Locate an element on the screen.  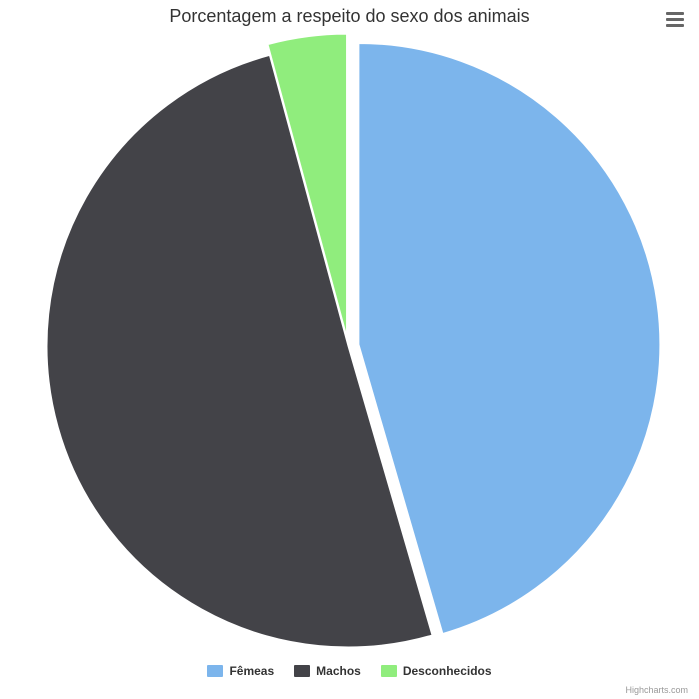
legend-label-machos: Machos is located at coordinates (338, 671).